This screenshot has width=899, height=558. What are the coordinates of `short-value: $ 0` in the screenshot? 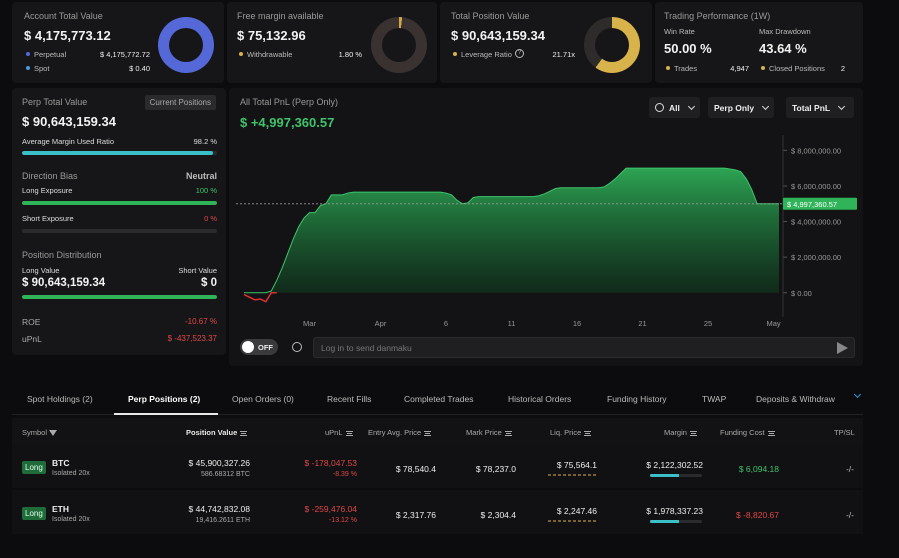 It's located at (209, 283).